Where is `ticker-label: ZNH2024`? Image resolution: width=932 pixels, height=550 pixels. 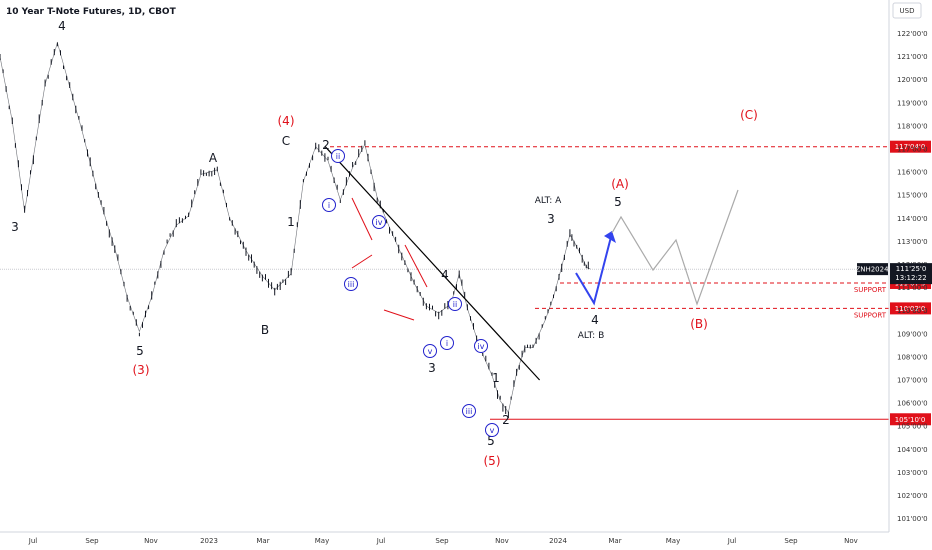
ticker-label: ZNH2024 is located at coordinates (872, 270).